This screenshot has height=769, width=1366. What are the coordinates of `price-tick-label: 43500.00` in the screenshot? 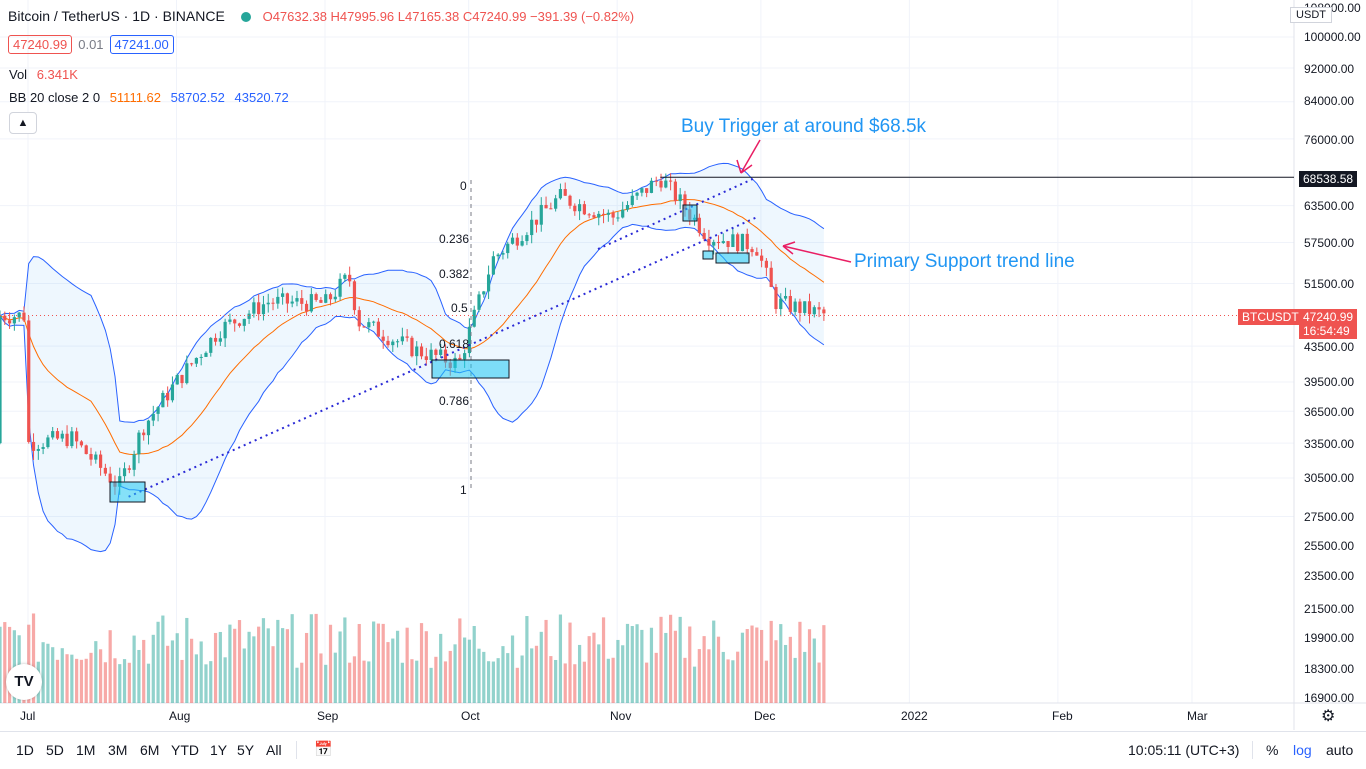 It's located at (1329, 347).